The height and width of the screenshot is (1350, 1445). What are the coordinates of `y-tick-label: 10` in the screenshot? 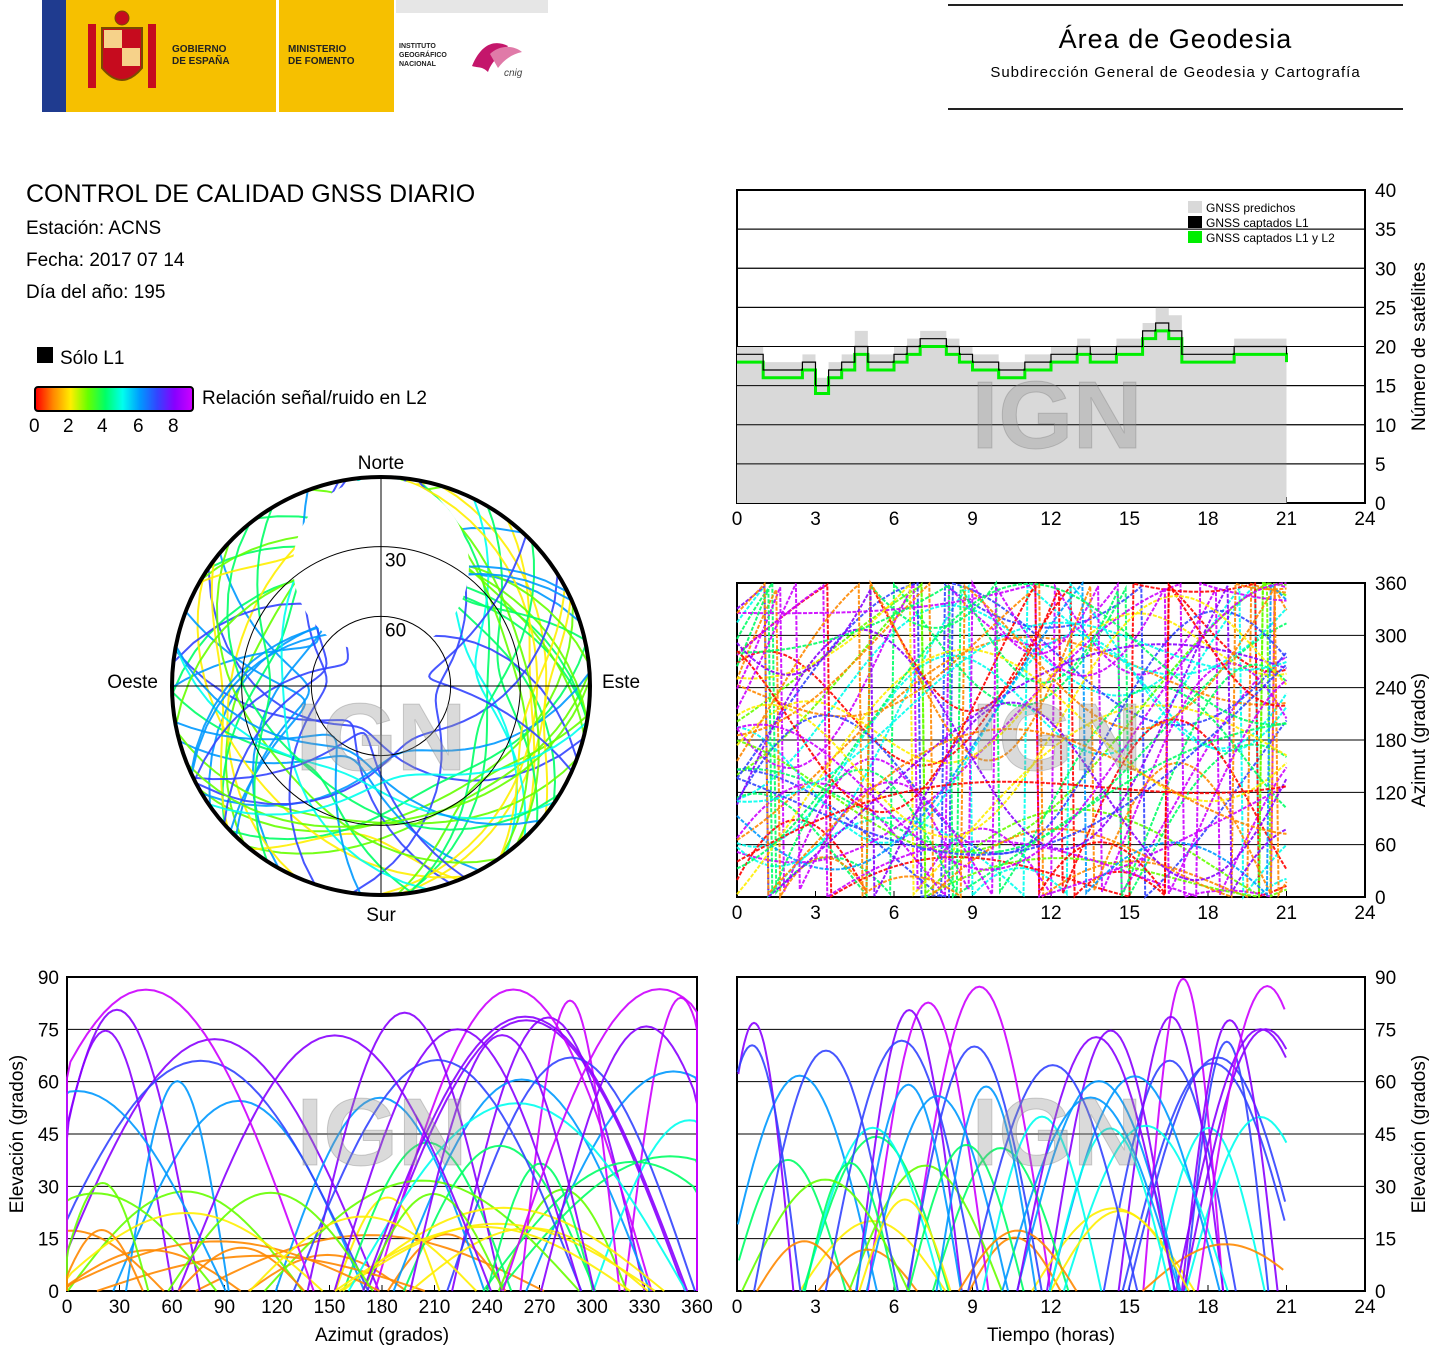 It's located at (1385, 426).